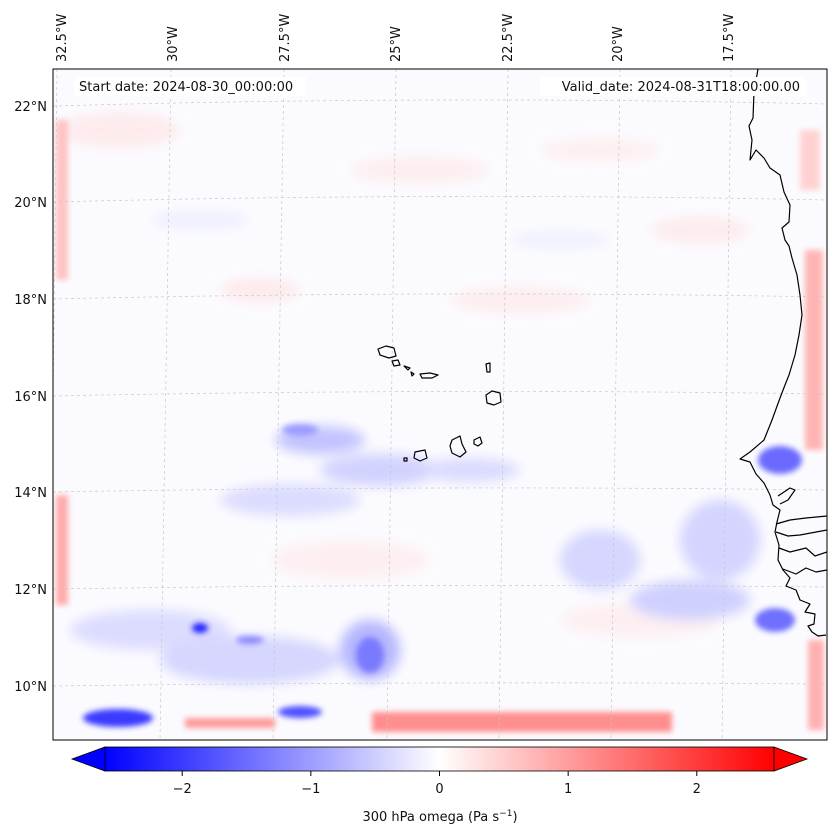  I want to click on colorbar-tick-label: −1, so click(310, 789).